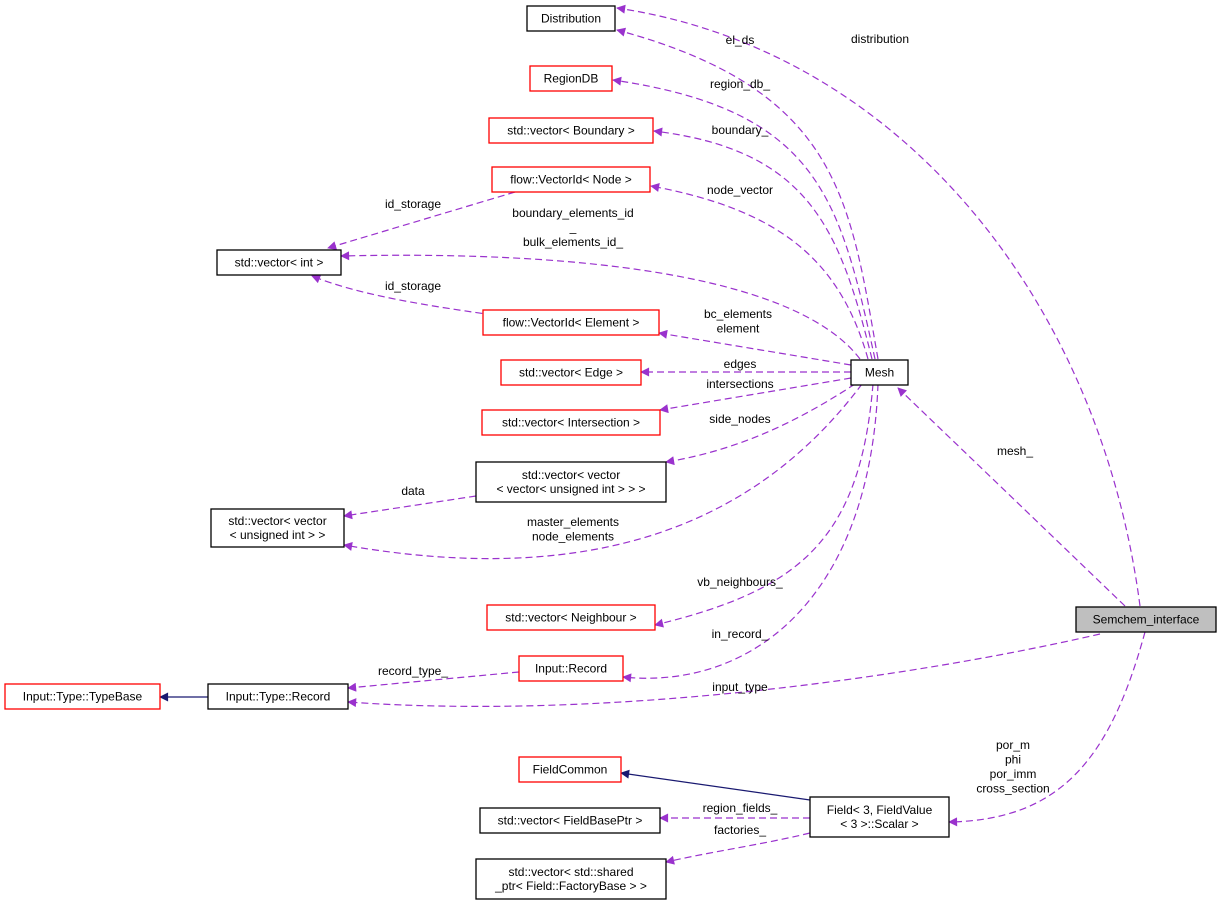  I want to click on node-label: Distribution, so click(571, 19).